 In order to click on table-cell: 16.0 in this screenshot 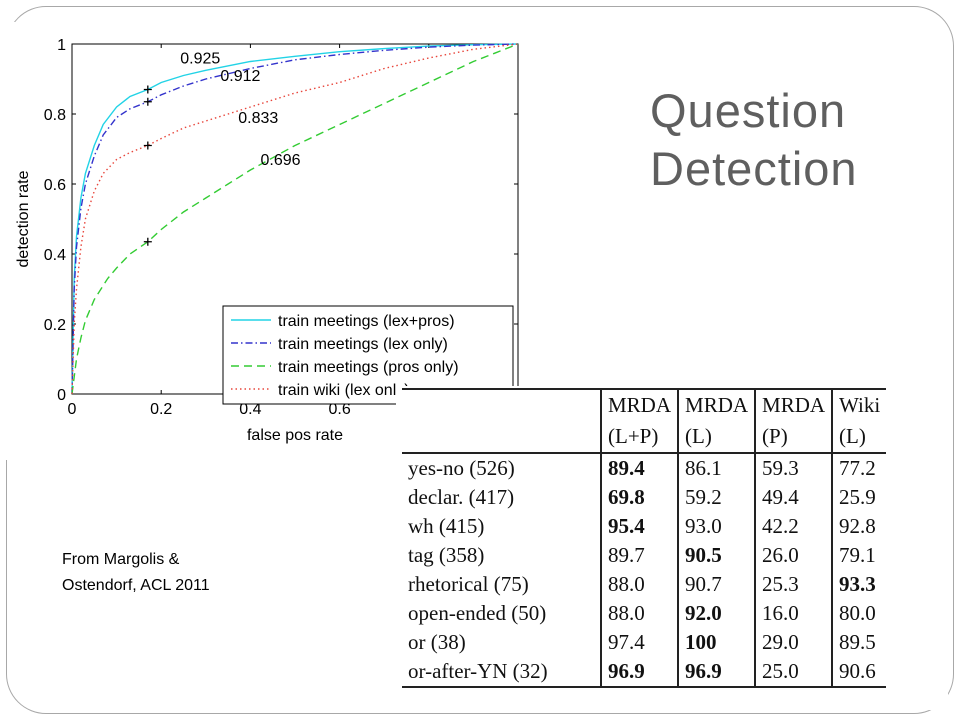, I will do `click(793, 613)`.